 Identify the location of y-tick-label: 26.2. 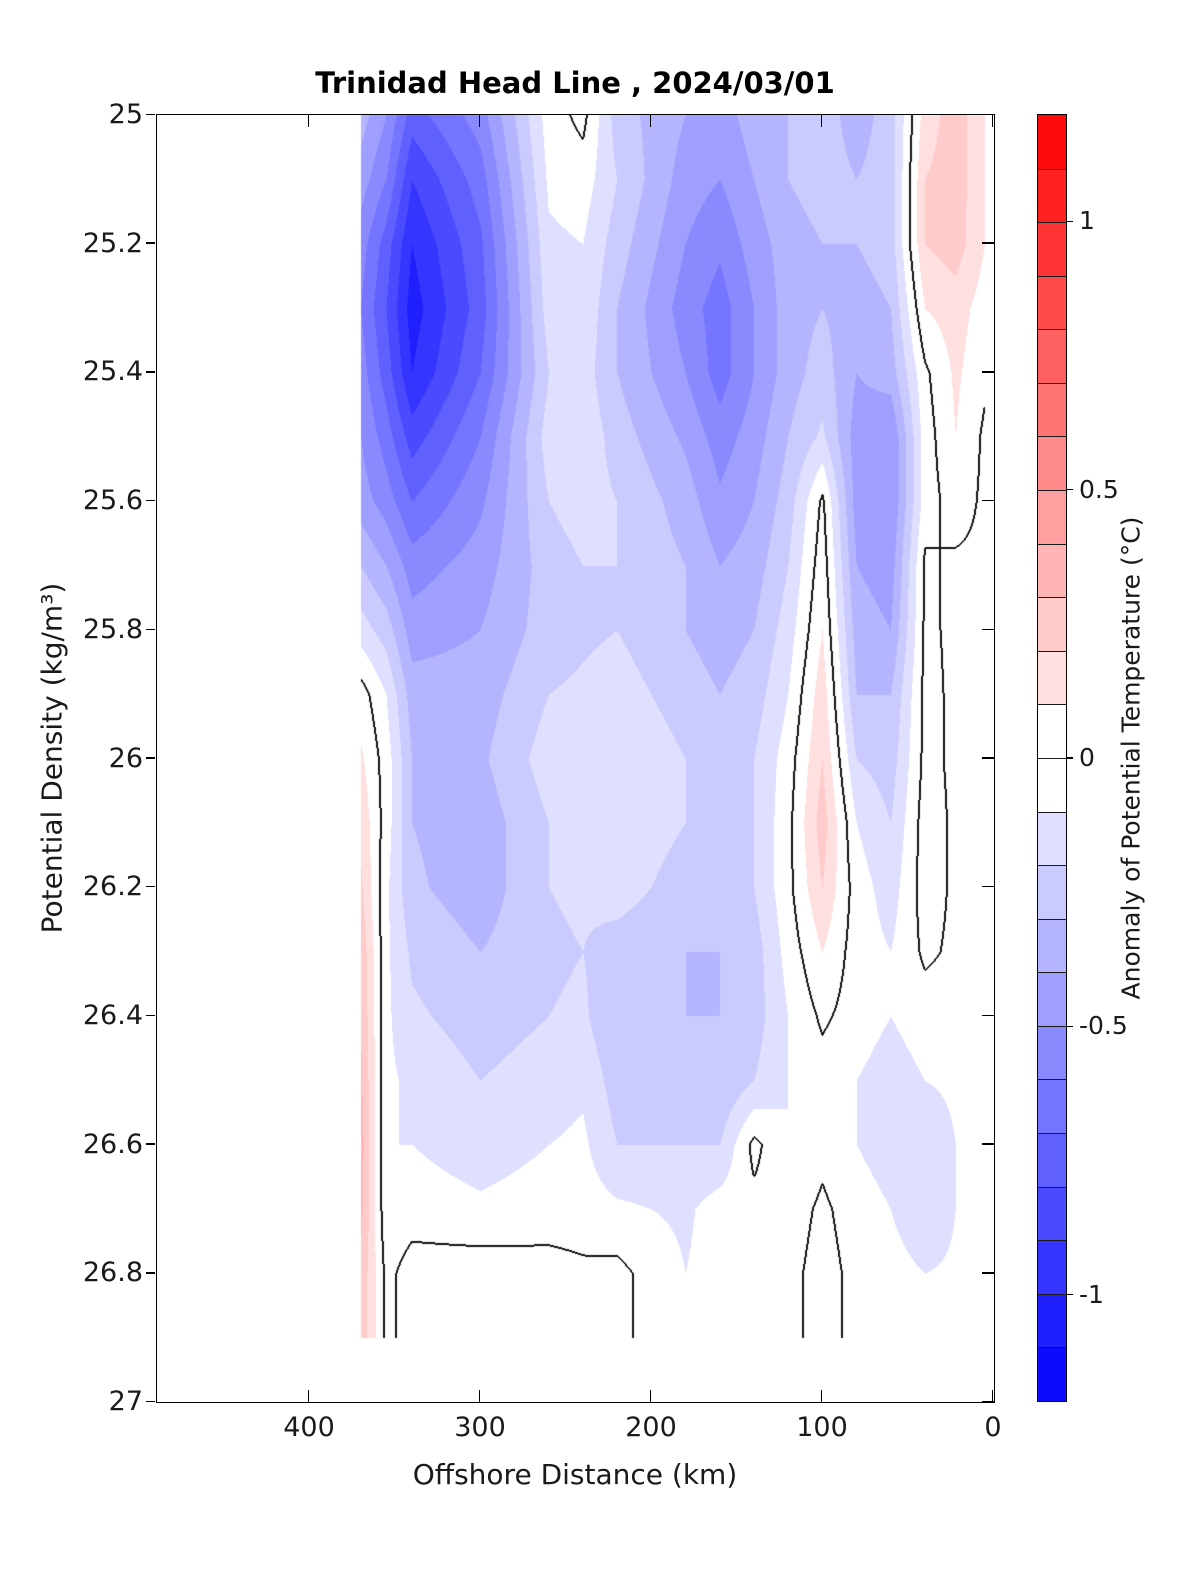
(112, 887).